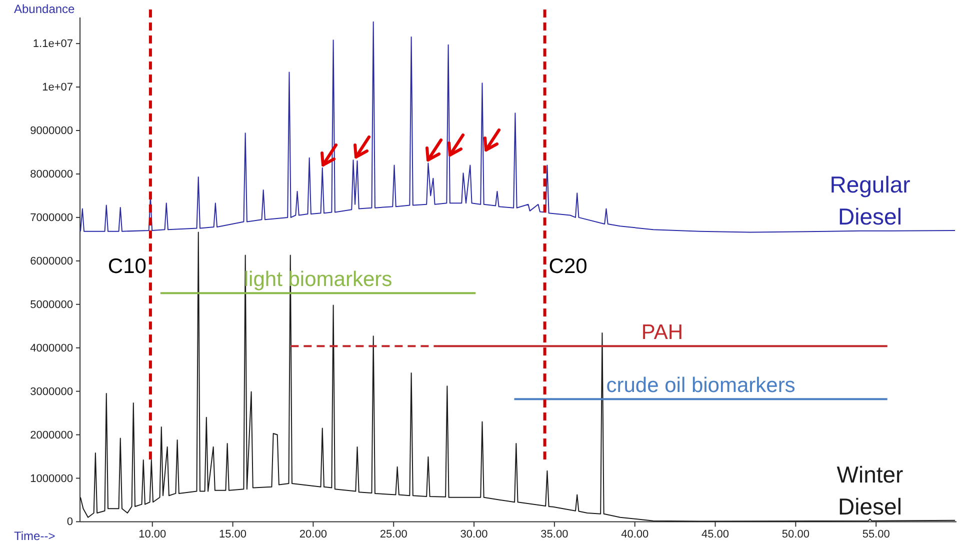  Describe the element at coordinates (870, 490) in the screenshot. I see `series-label: Winter Diesel` at that location.